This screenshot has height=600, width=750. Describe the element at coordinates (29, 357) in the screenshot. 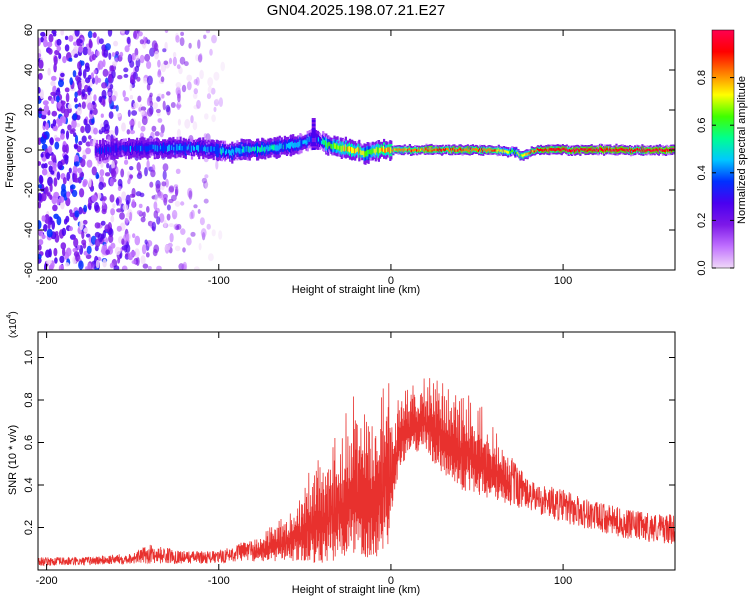

I see `y-tick-label: 1.0` at that location.